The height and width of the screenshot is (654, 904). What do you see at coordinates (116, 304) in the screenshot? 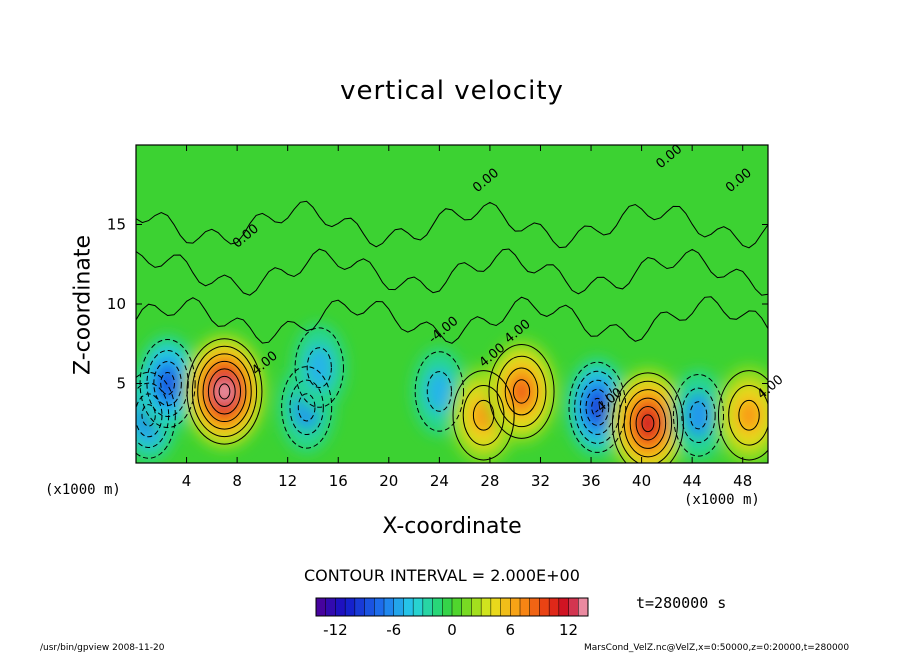
I see `y-tick-label: 10` at bounding box center [116, 304].